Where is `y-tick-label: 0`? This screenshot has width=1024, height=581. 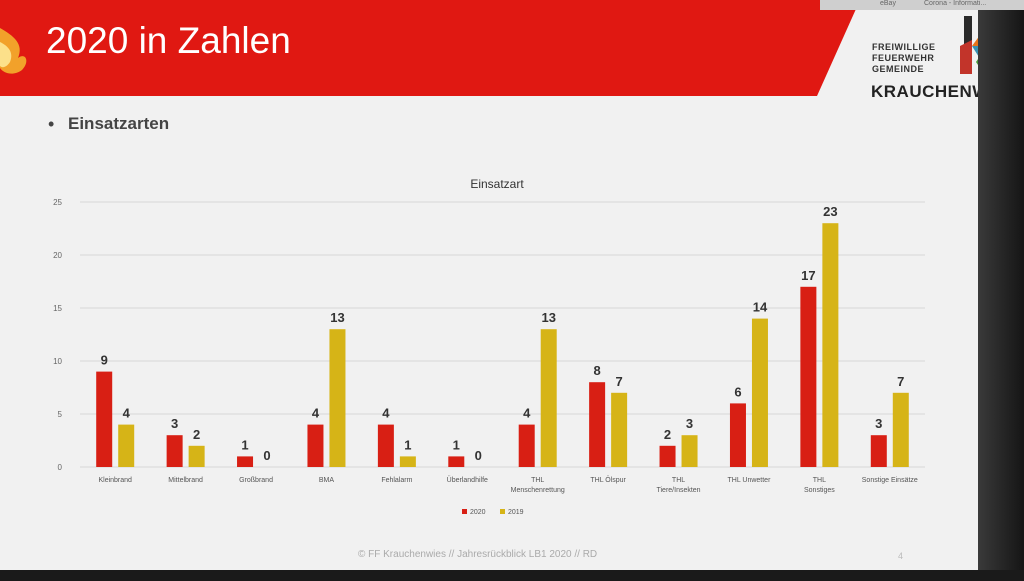
y-tick-label: 0 is located at coordinates (60, 467).